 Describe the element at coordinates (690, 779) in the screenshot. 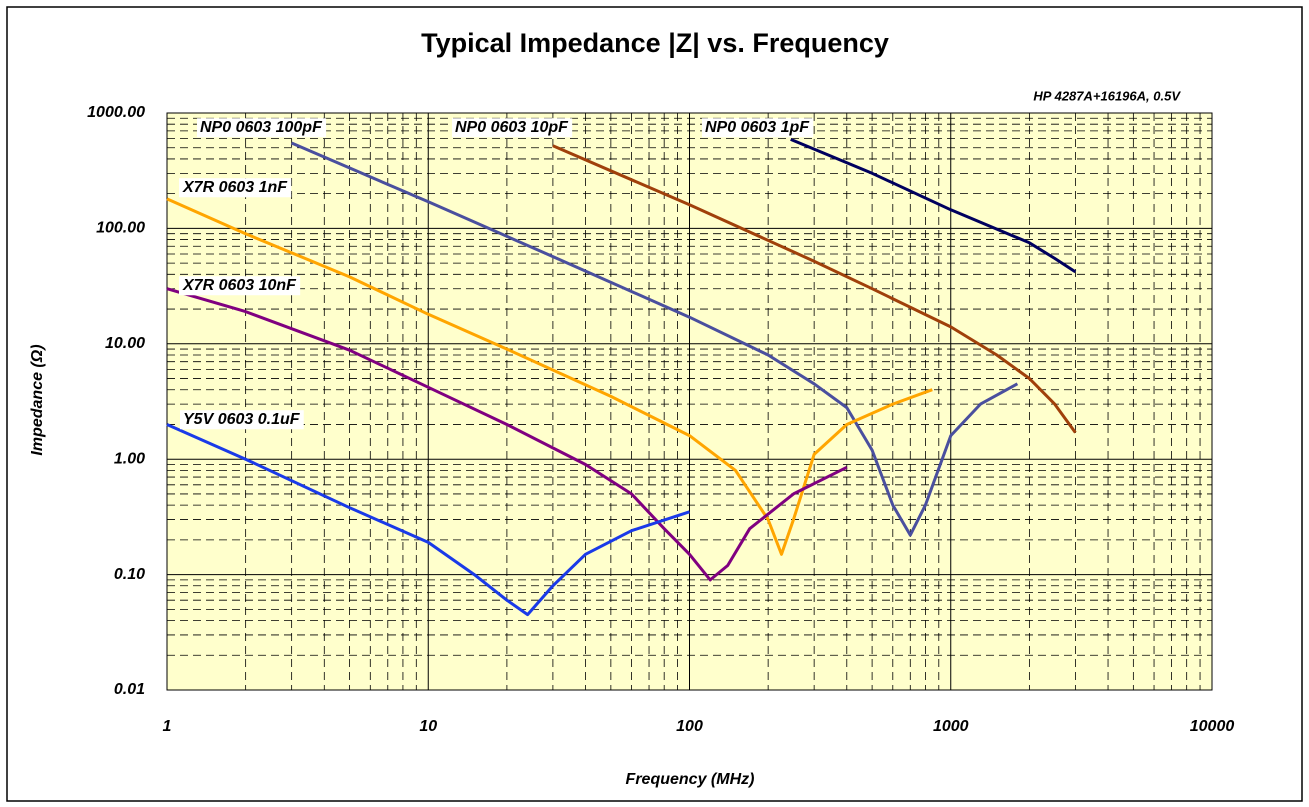

I see `x-axis-label: Frequency (MHz)` at that location.